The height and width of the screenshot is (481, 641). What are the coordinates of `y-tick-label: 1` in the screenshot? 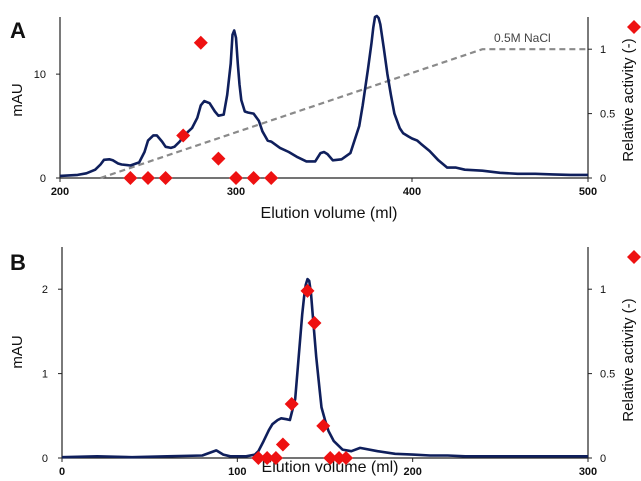 It's located at (45, 375).